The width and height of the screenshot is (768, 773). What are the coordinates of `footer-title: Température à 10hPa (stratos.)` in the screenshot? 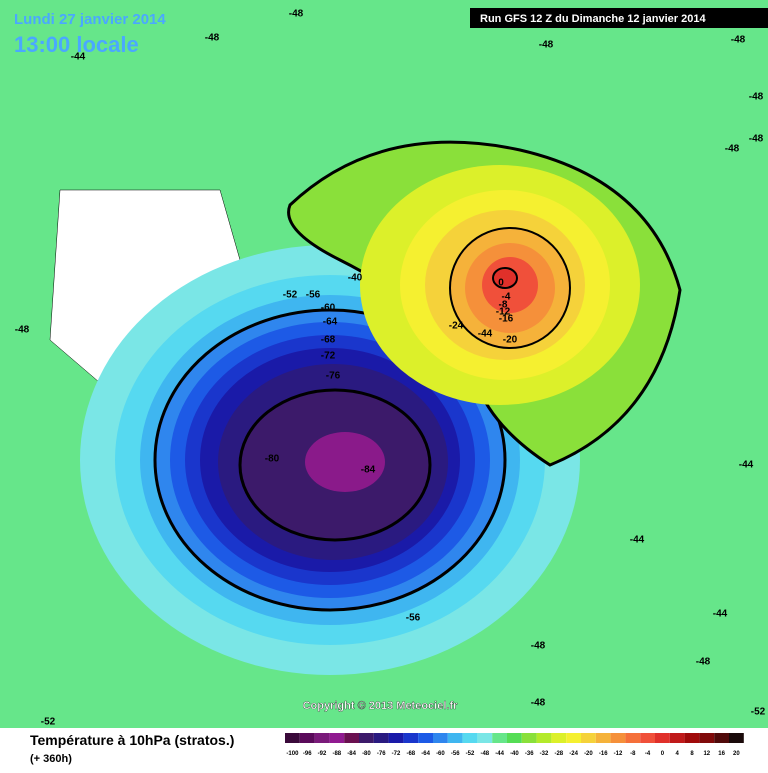 It's located at (132, 740).